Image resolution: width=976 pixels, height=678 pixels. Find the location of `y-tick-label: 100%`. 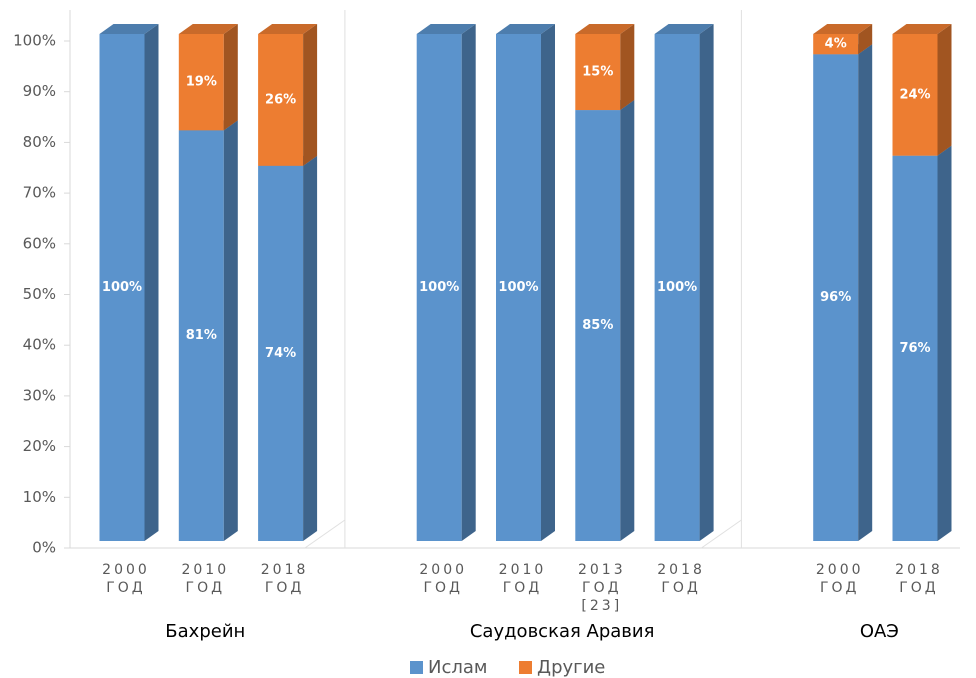

y-tick-label: 100% is located at coordinates (34, 41).